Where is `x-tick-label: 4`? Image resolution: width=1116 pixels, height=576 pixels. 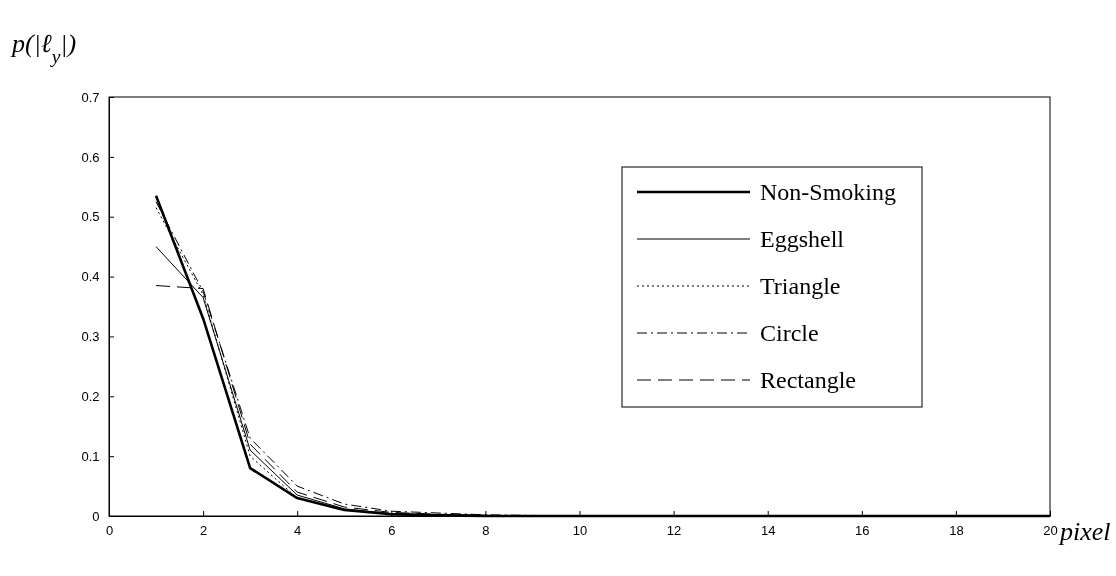 x-tick-label: 4 is located at coordinates (298, 530).